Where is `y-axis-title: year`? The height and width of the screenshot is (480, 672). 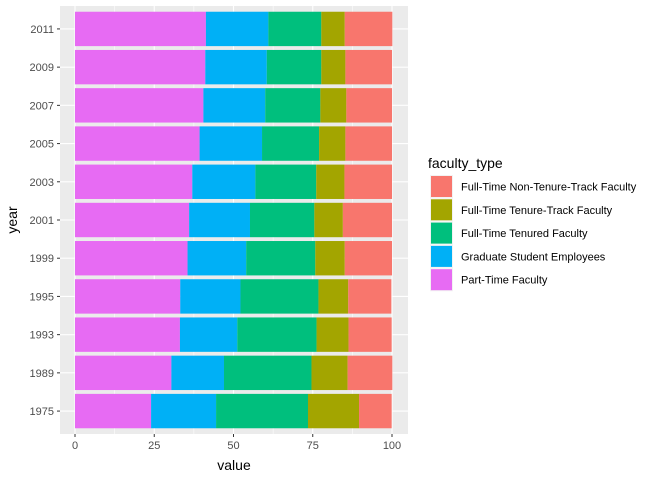 y-axis-title: year is located at coordinates (12, 220).